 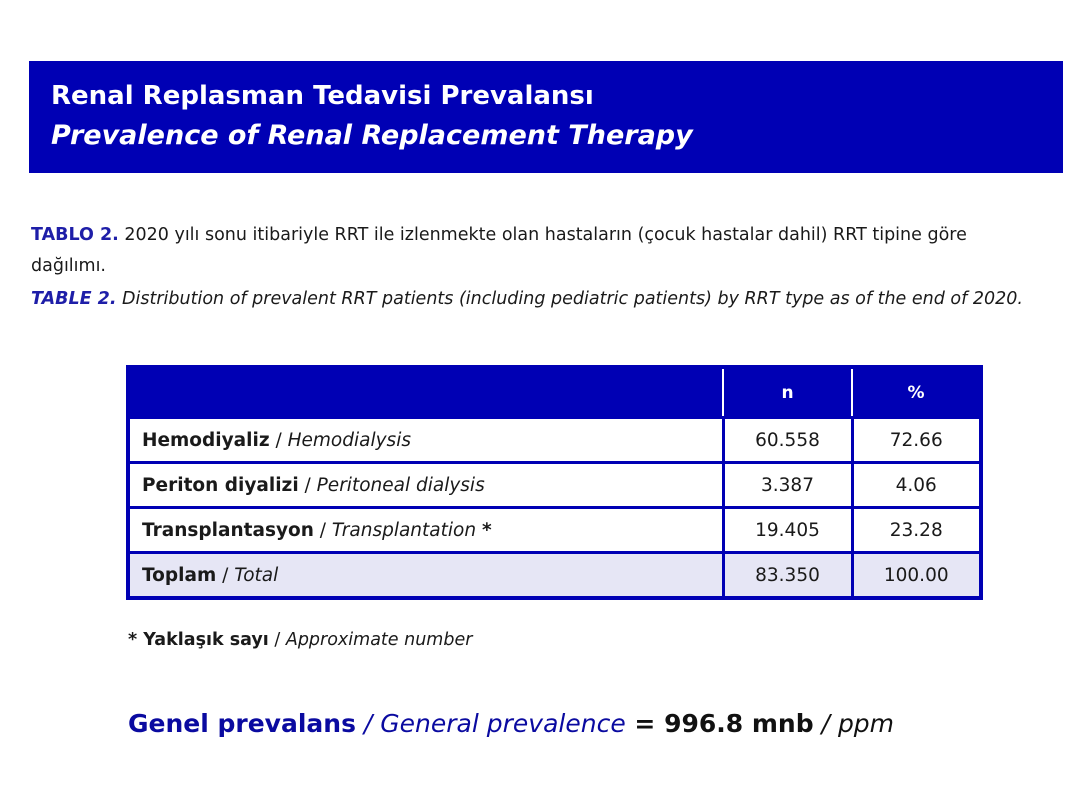 What do you see at coordinates (787, 575) in the screenshot?
I see `row-n: 83.350` at bounding box center [787, 575].